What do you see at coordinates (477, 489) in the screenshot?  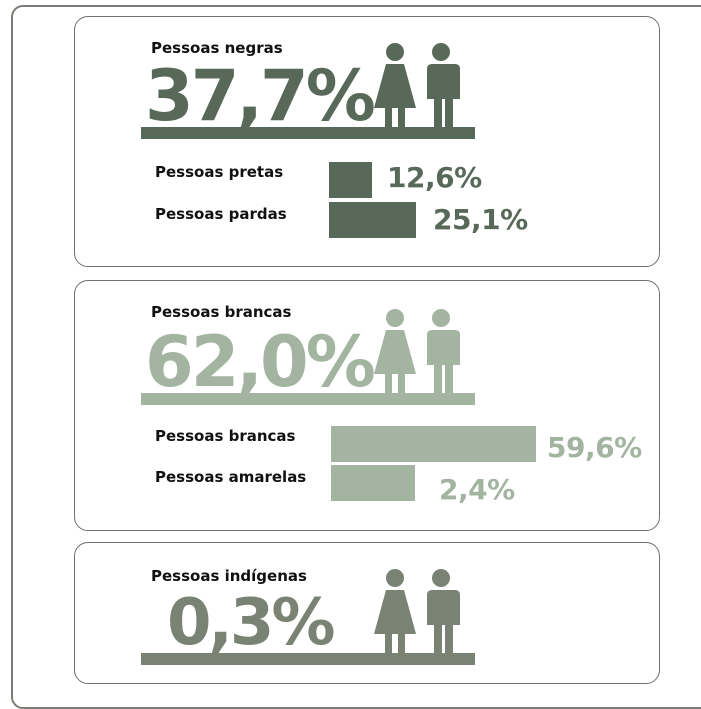 I see `value-label-amarelas: 2,4%` at bounding box center [477, 489].